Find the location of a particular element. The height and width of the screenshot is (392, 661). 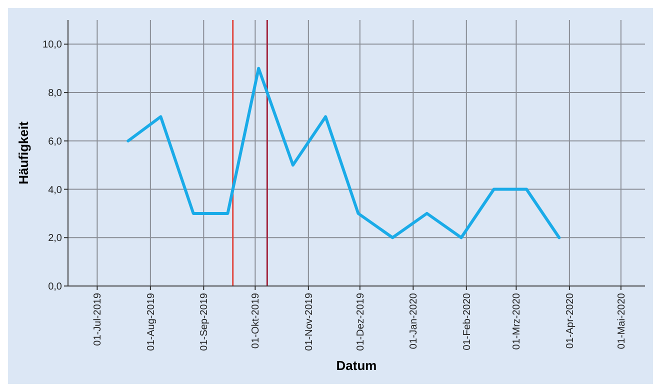

x-tick-label: 01-Jan-2020 is located at coordinates (414, 321).